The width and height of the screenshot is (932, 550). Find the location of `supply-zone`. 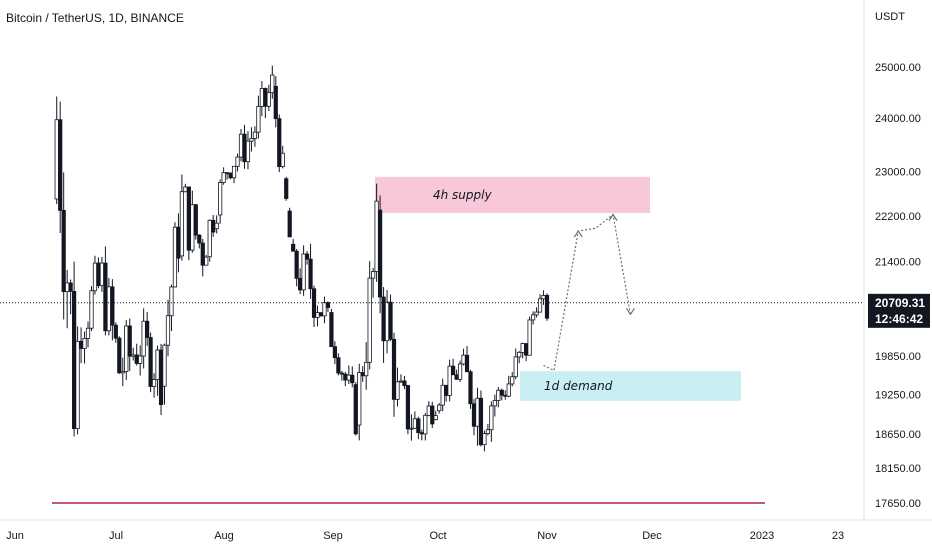

supply-zone is located at coordinates (512, 194).